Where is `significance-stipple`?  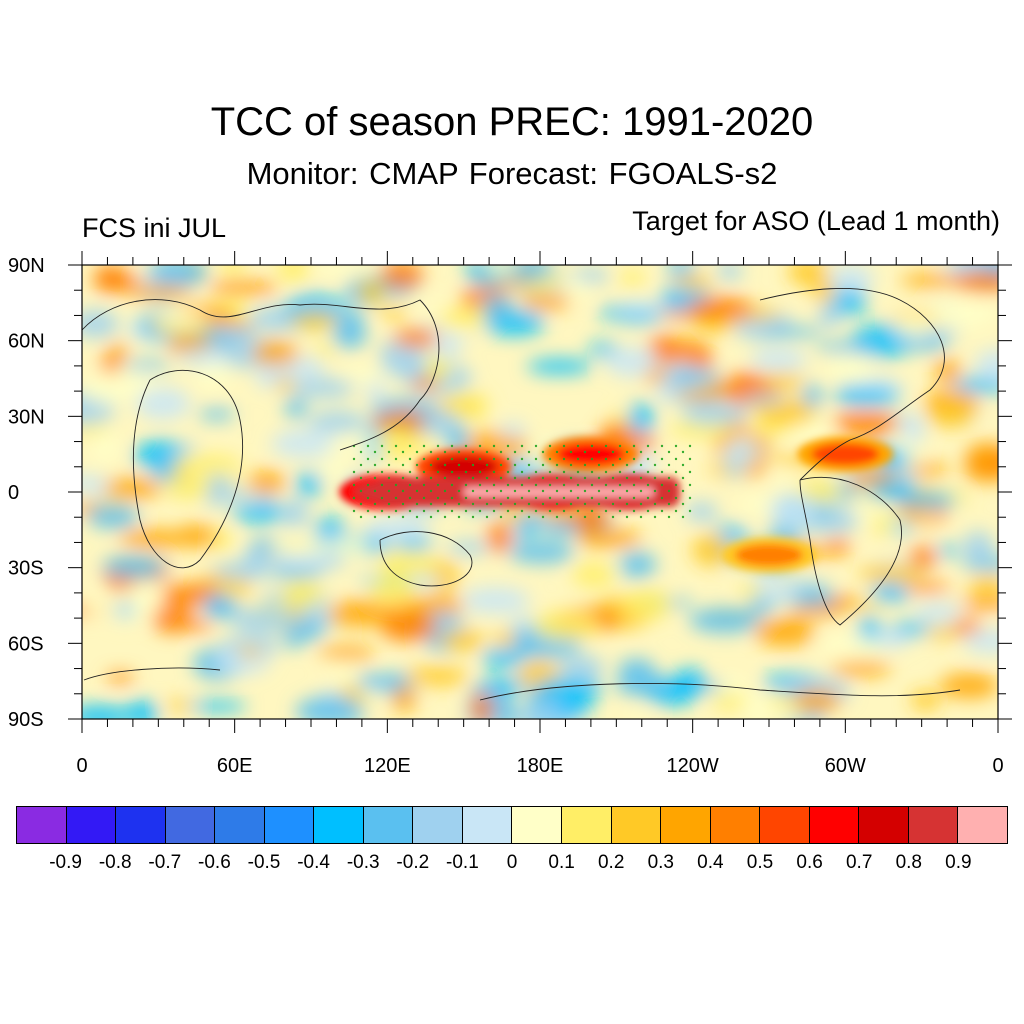 significance-stipple is located at coordinates (521, 482).